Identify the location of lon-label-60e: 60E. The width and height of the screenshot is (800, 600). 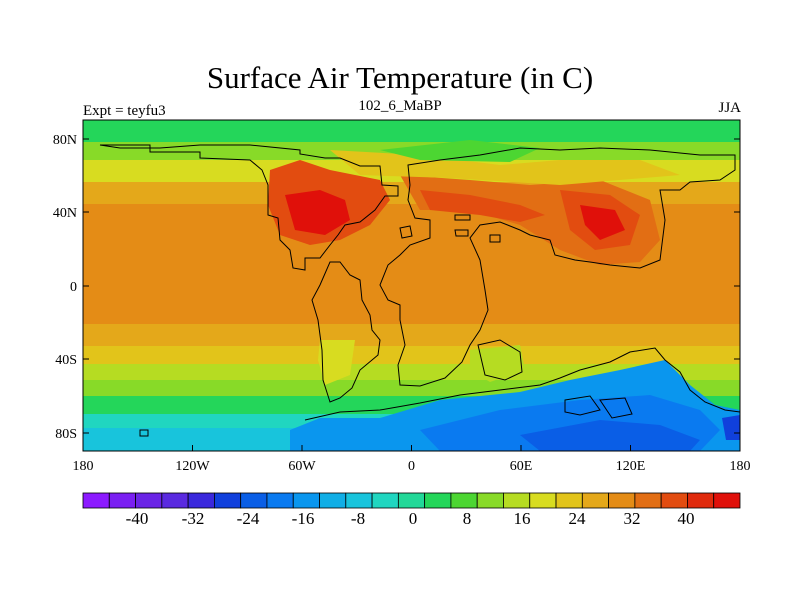
(521, 466).